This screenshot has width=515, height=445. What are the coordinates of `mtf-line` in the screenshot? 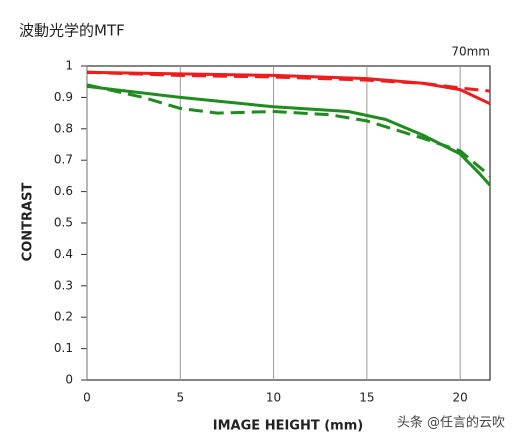 It's located at (288, 81).